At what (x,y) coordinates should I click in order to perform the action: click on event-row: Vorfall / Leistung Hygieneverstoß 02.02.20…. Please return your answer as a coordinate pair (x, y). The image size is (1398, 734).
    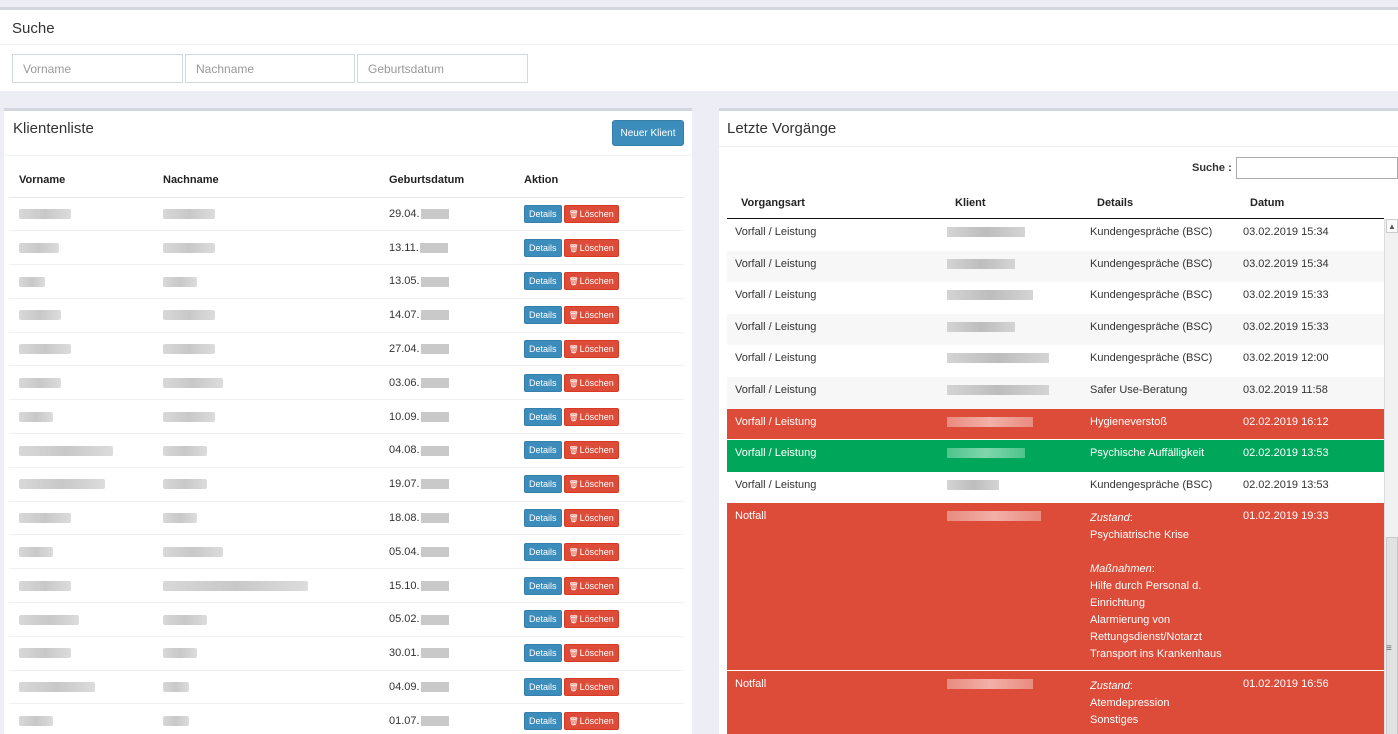
    Looking at the image, I should click on (1055, 424).